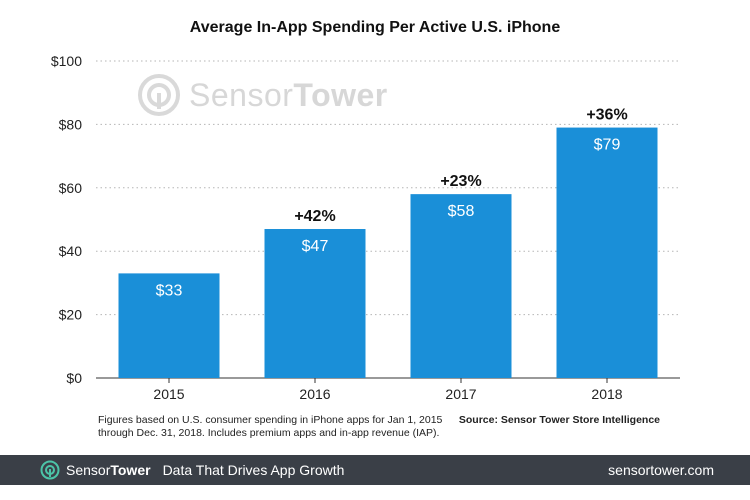  I want to click on watermark-brand: SensorTower, so click(288, 95).